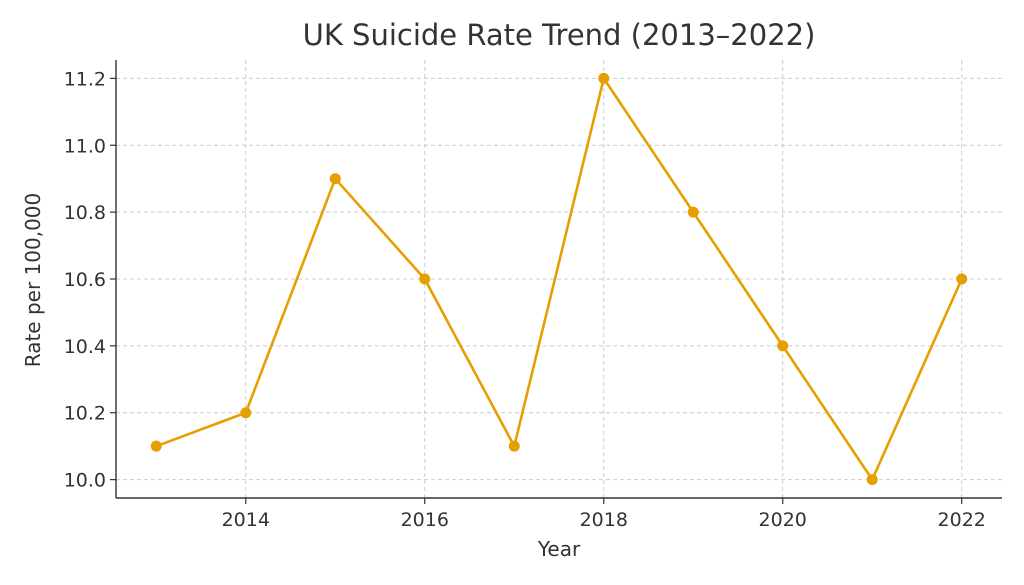 This screenshot has height=585, width=1024. What do you see at coordinates (85, 146) in the screenshot?
I see `y-tick-label: 11.0` at bounding box center [85, 146].